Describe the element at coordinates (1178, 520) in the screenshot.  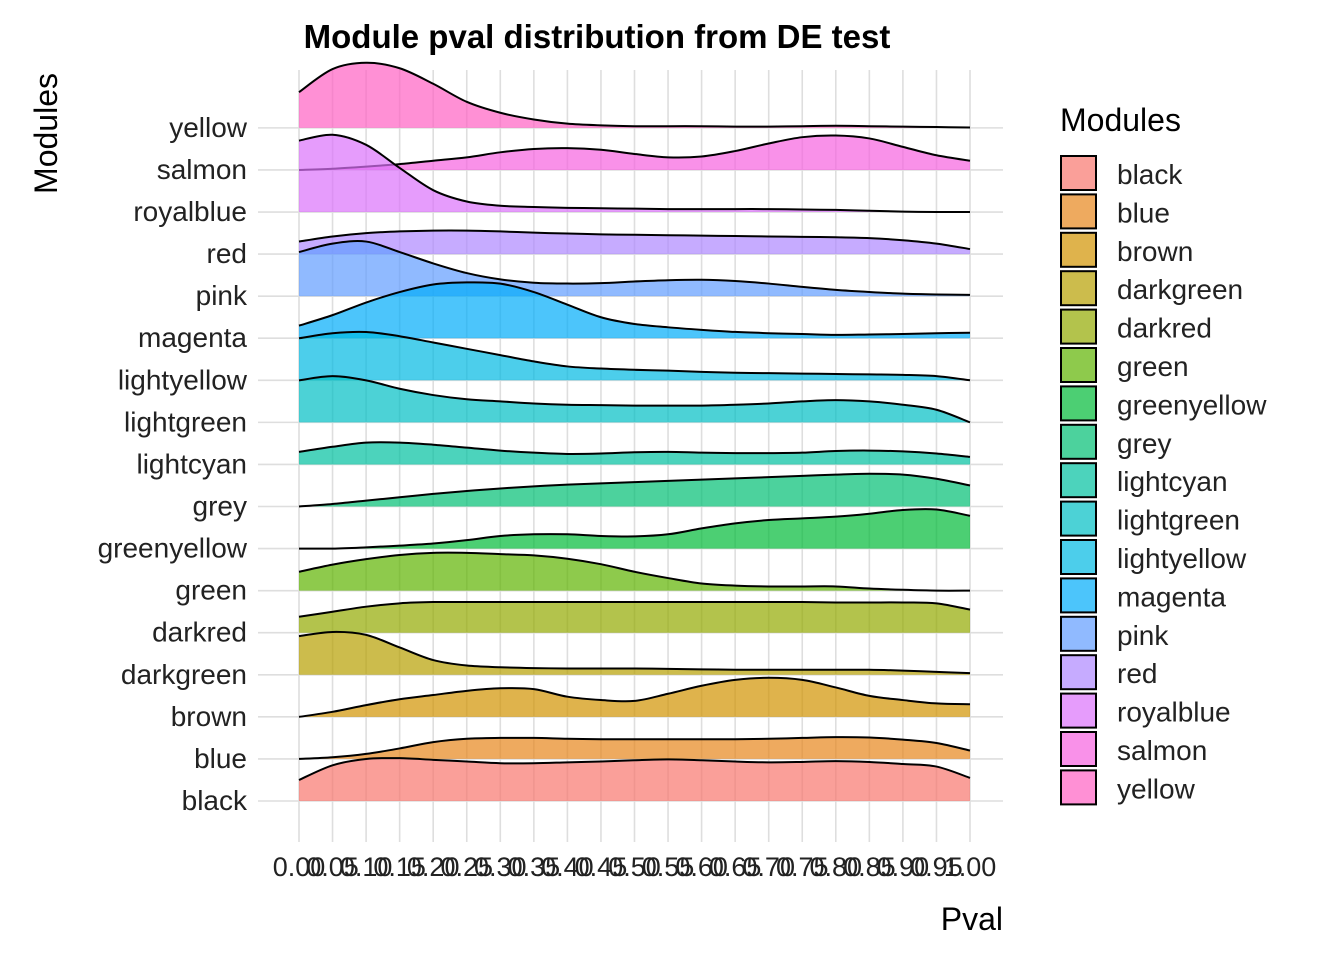
I see `legend-label: lightgreen` at that location.